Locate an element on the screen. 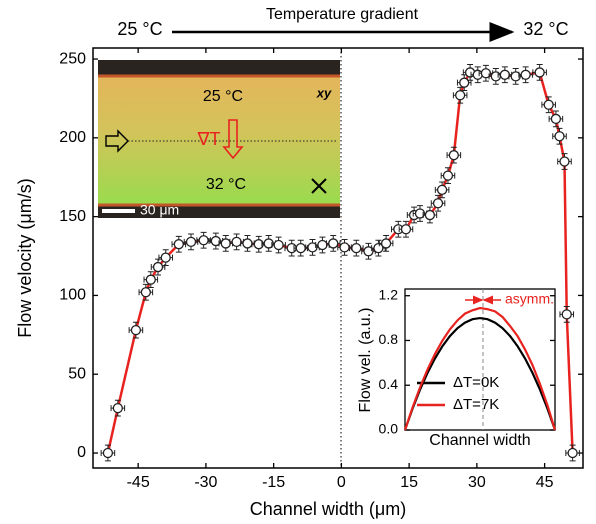  y-tick-label: 50 is located at coordinates (77, 373).